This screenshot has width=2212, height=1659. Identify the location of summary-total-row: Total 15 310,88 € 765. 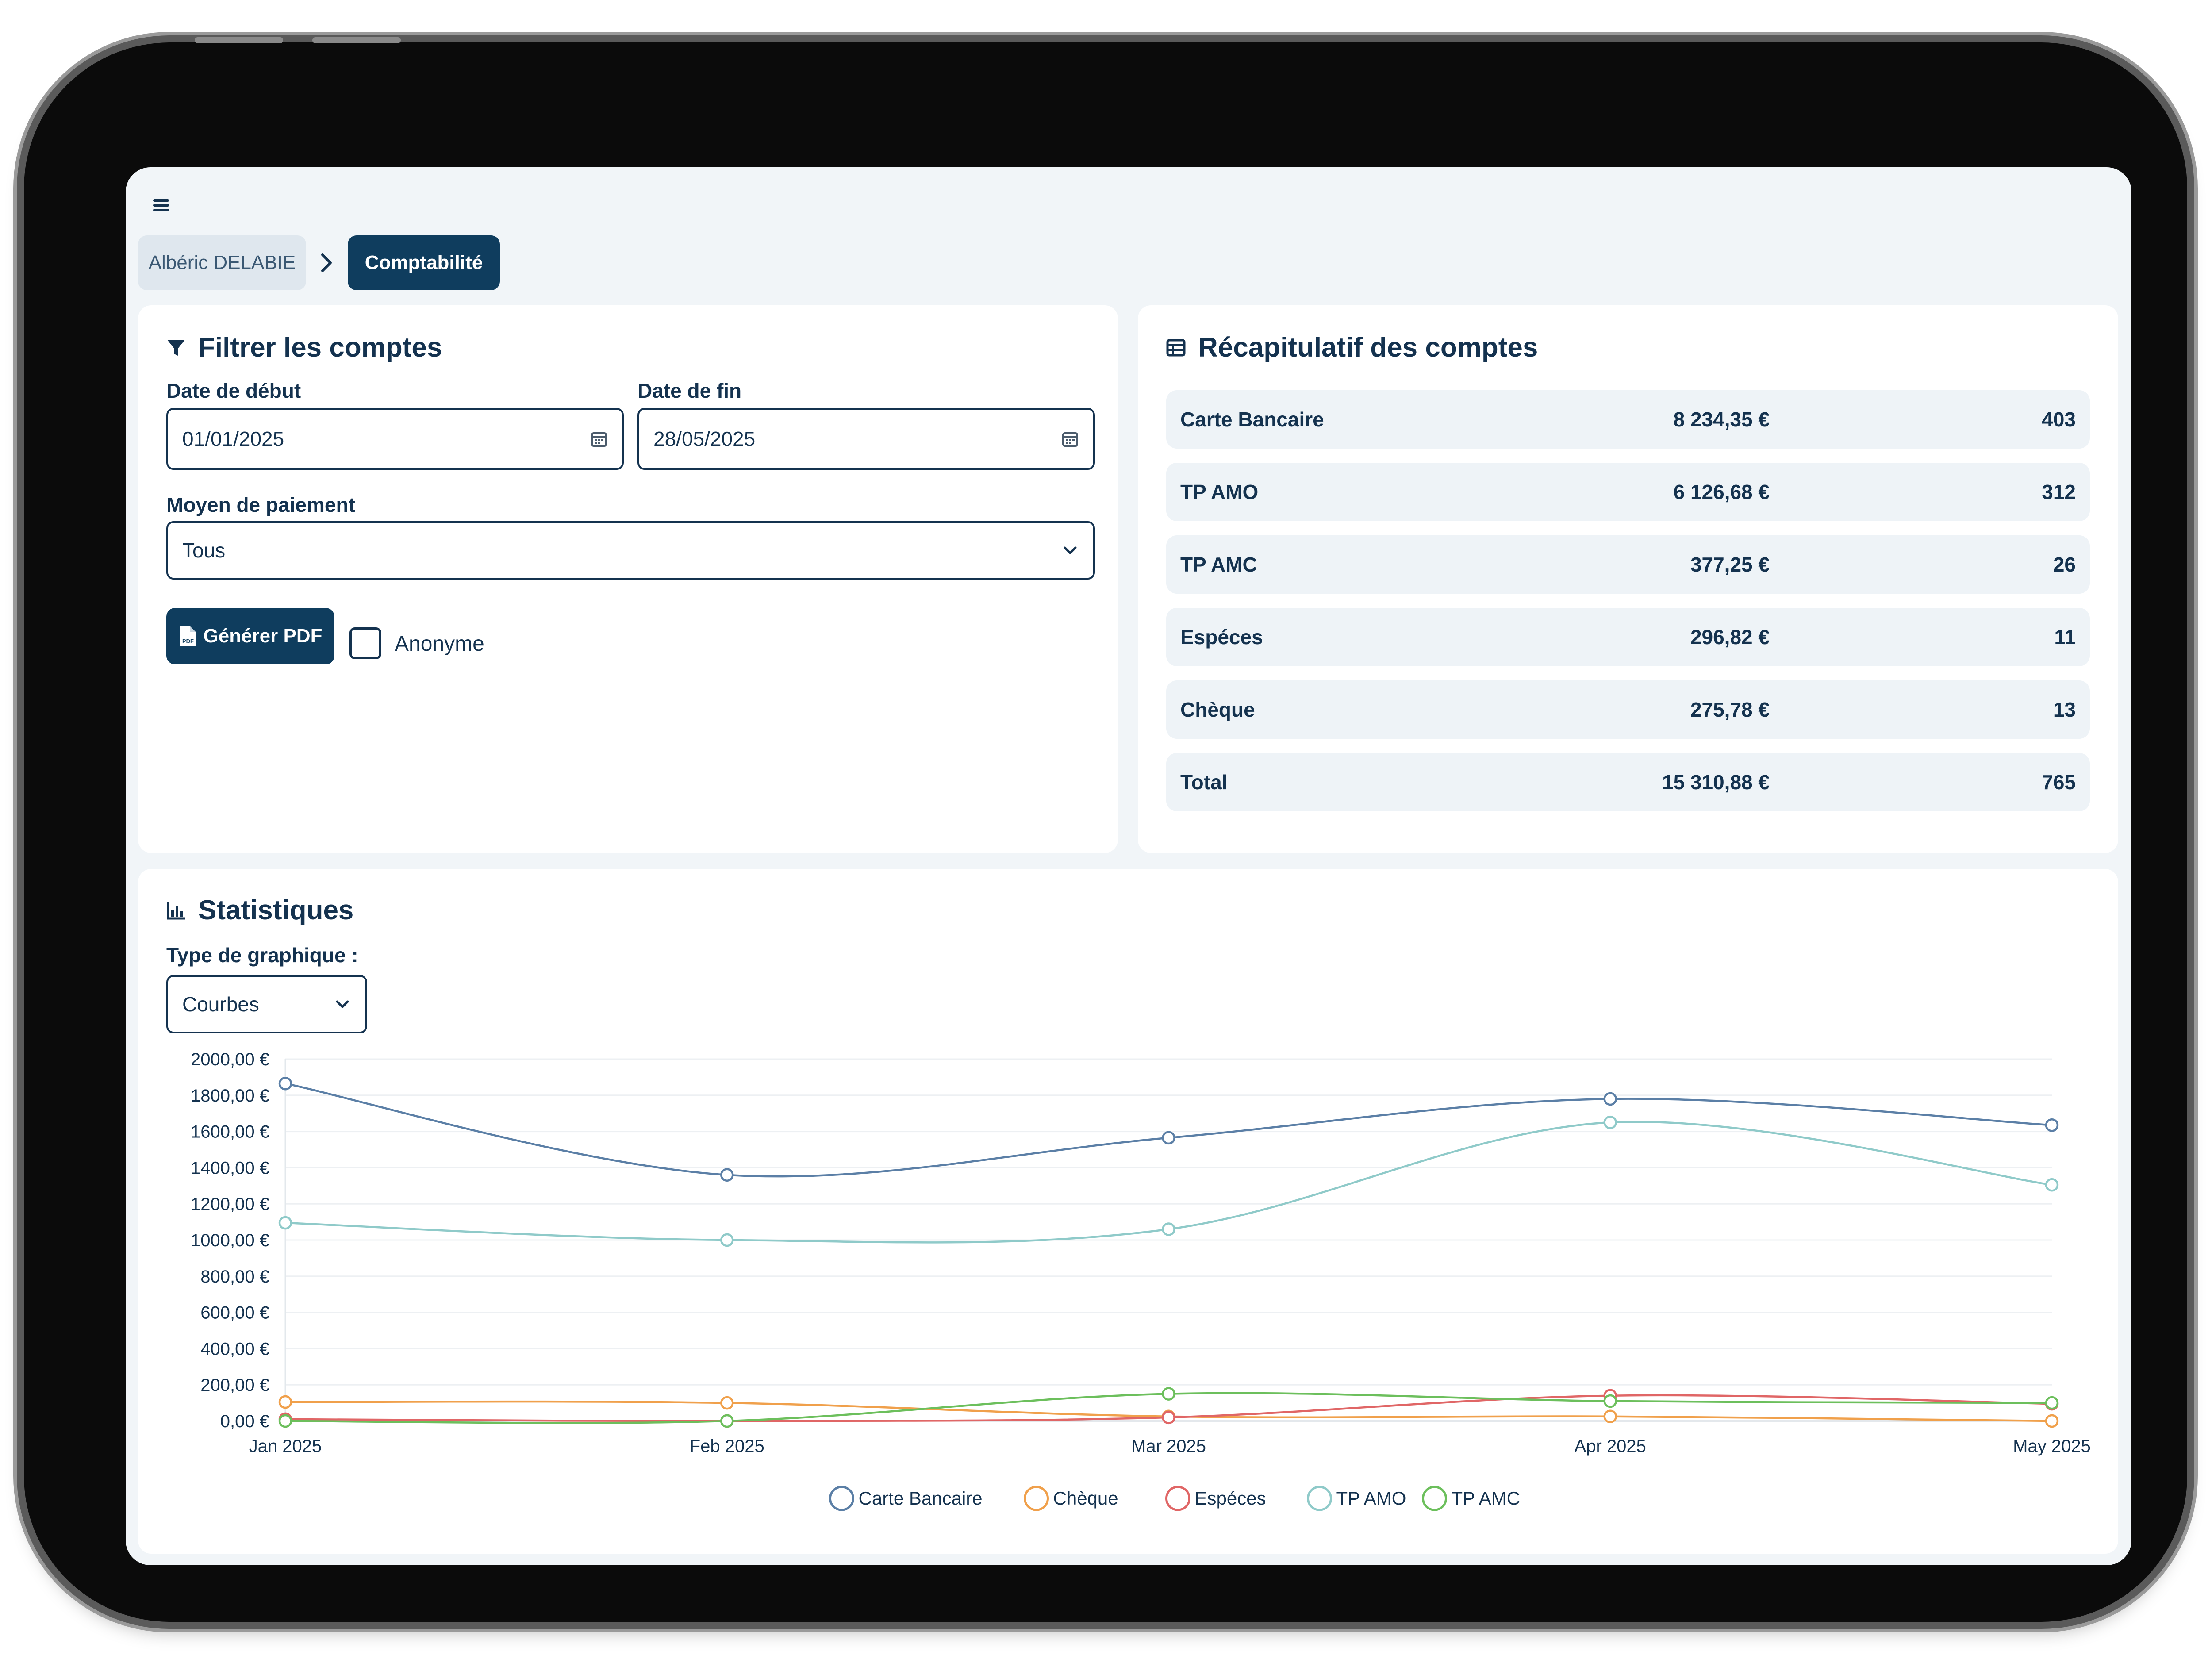
(1628, 782).